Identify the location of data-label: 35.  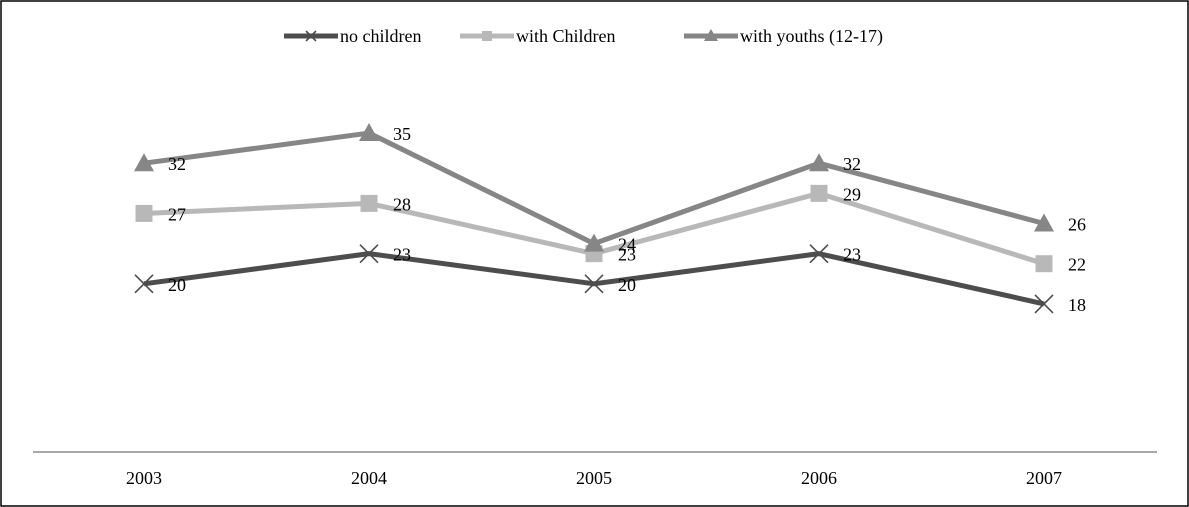
(402, 134).